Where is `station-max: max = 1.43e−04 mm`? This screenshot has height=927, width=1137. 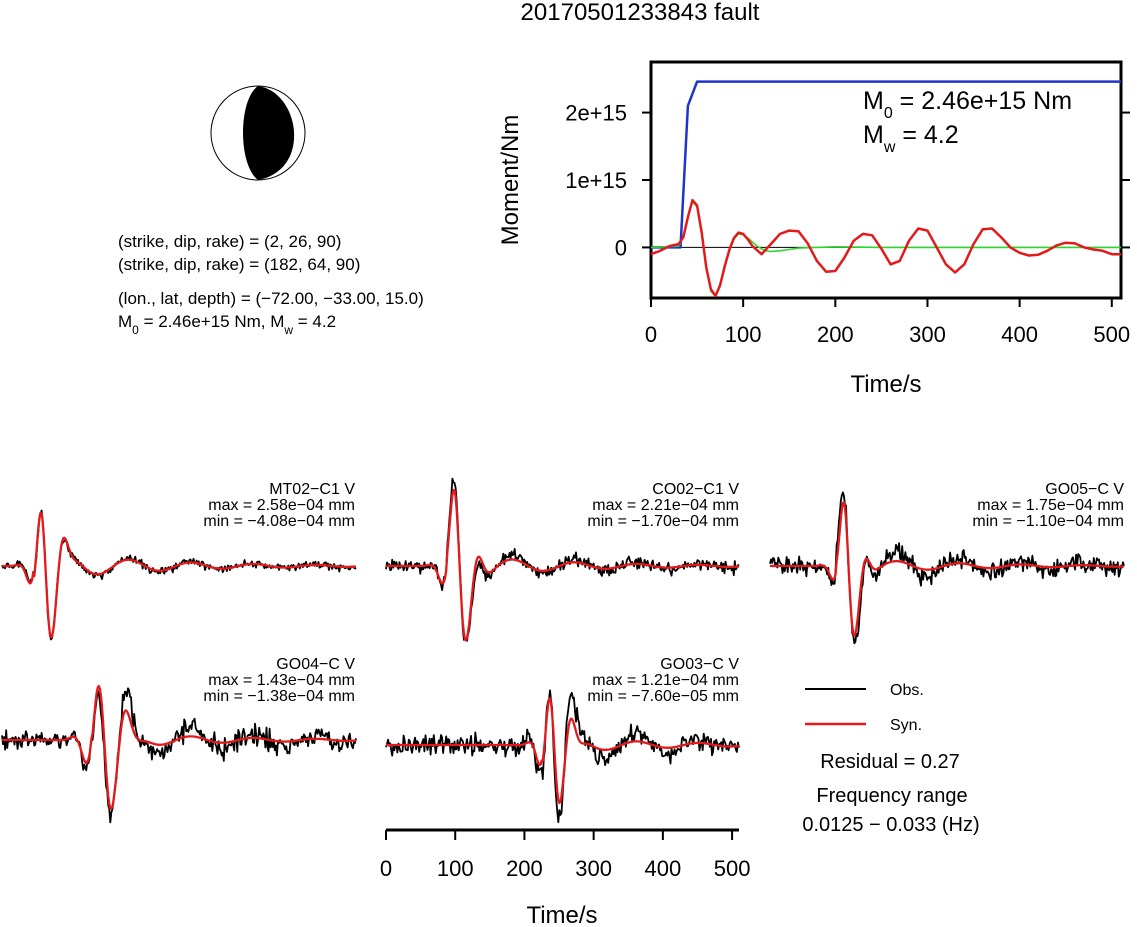 station-max: max = 1.43e−04 mm is located at coordinates (281, 680).